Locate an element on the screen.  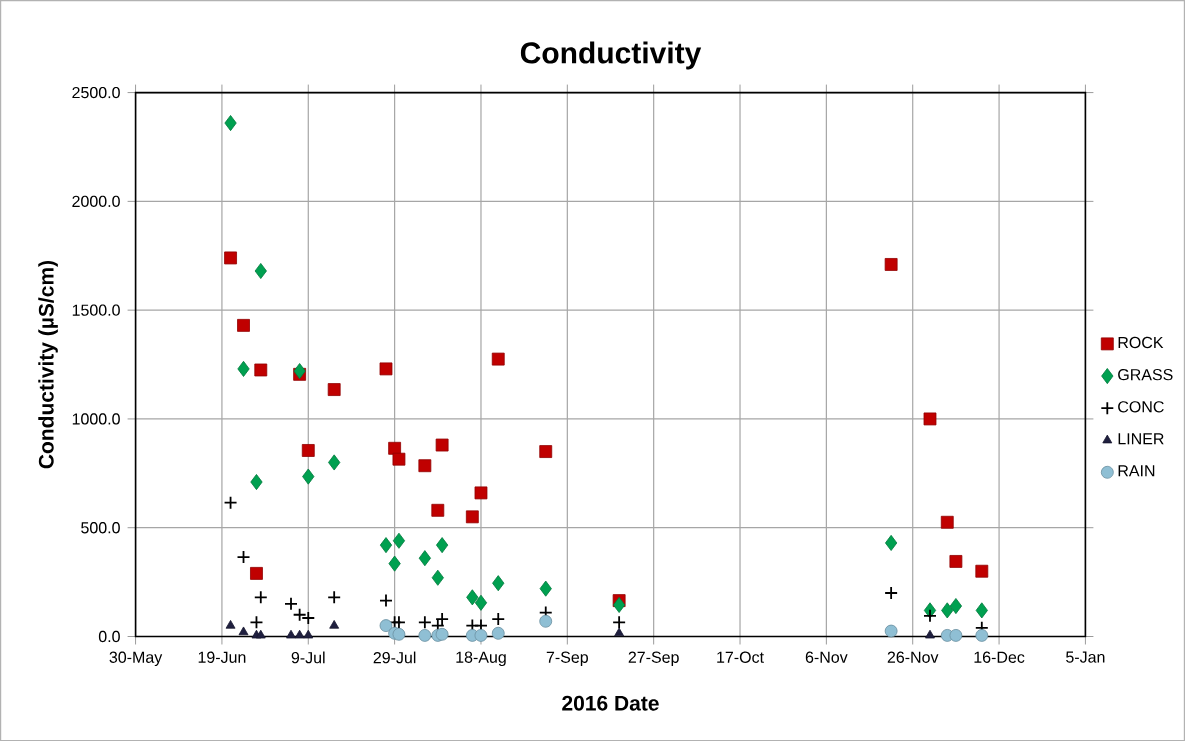
y-tick-label: 1500.0 is located at coordinates (96, 310).